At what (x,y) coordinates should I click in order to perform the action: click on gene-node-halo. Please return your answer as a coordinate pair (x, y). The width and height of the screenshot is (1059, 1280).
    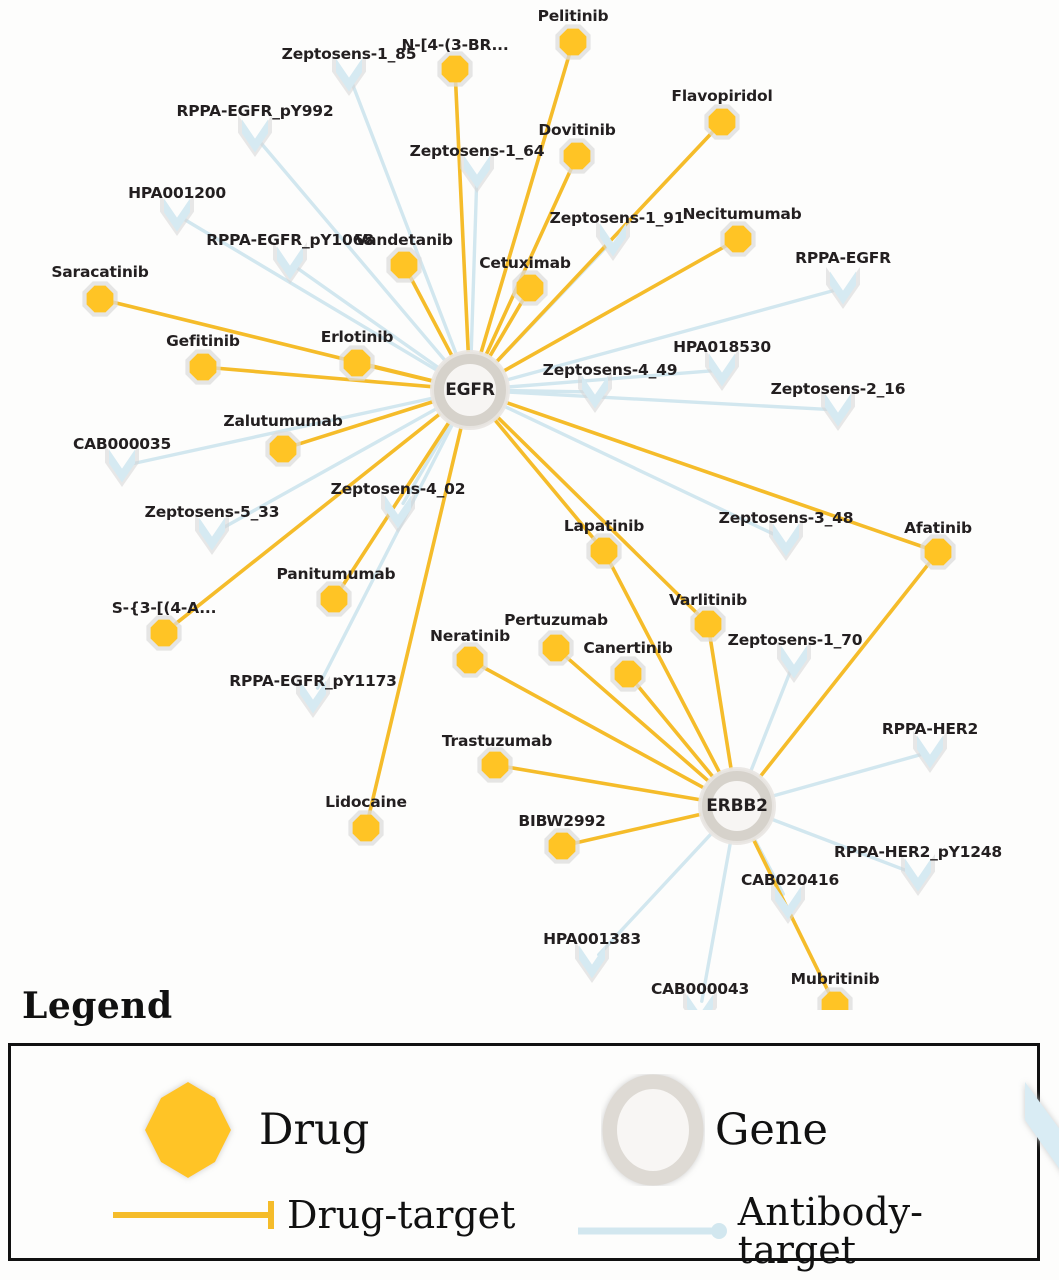
    Looking at the image, I should click on (737, 806).